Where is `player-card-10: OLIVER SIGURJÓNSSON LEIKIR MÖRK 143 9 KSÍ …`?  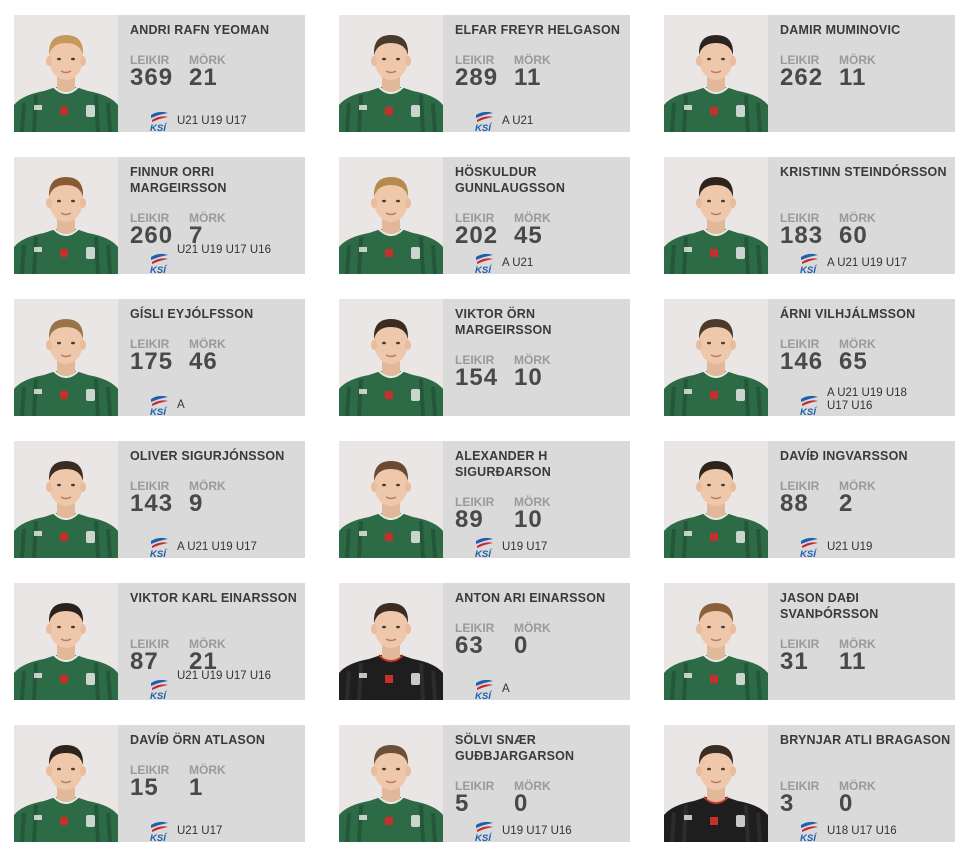
player-card-10: OLIVER SIGURJÓNSSON LEIKIR MÖRK 143 9 KSÍ … is located at coordinates (159, 500).